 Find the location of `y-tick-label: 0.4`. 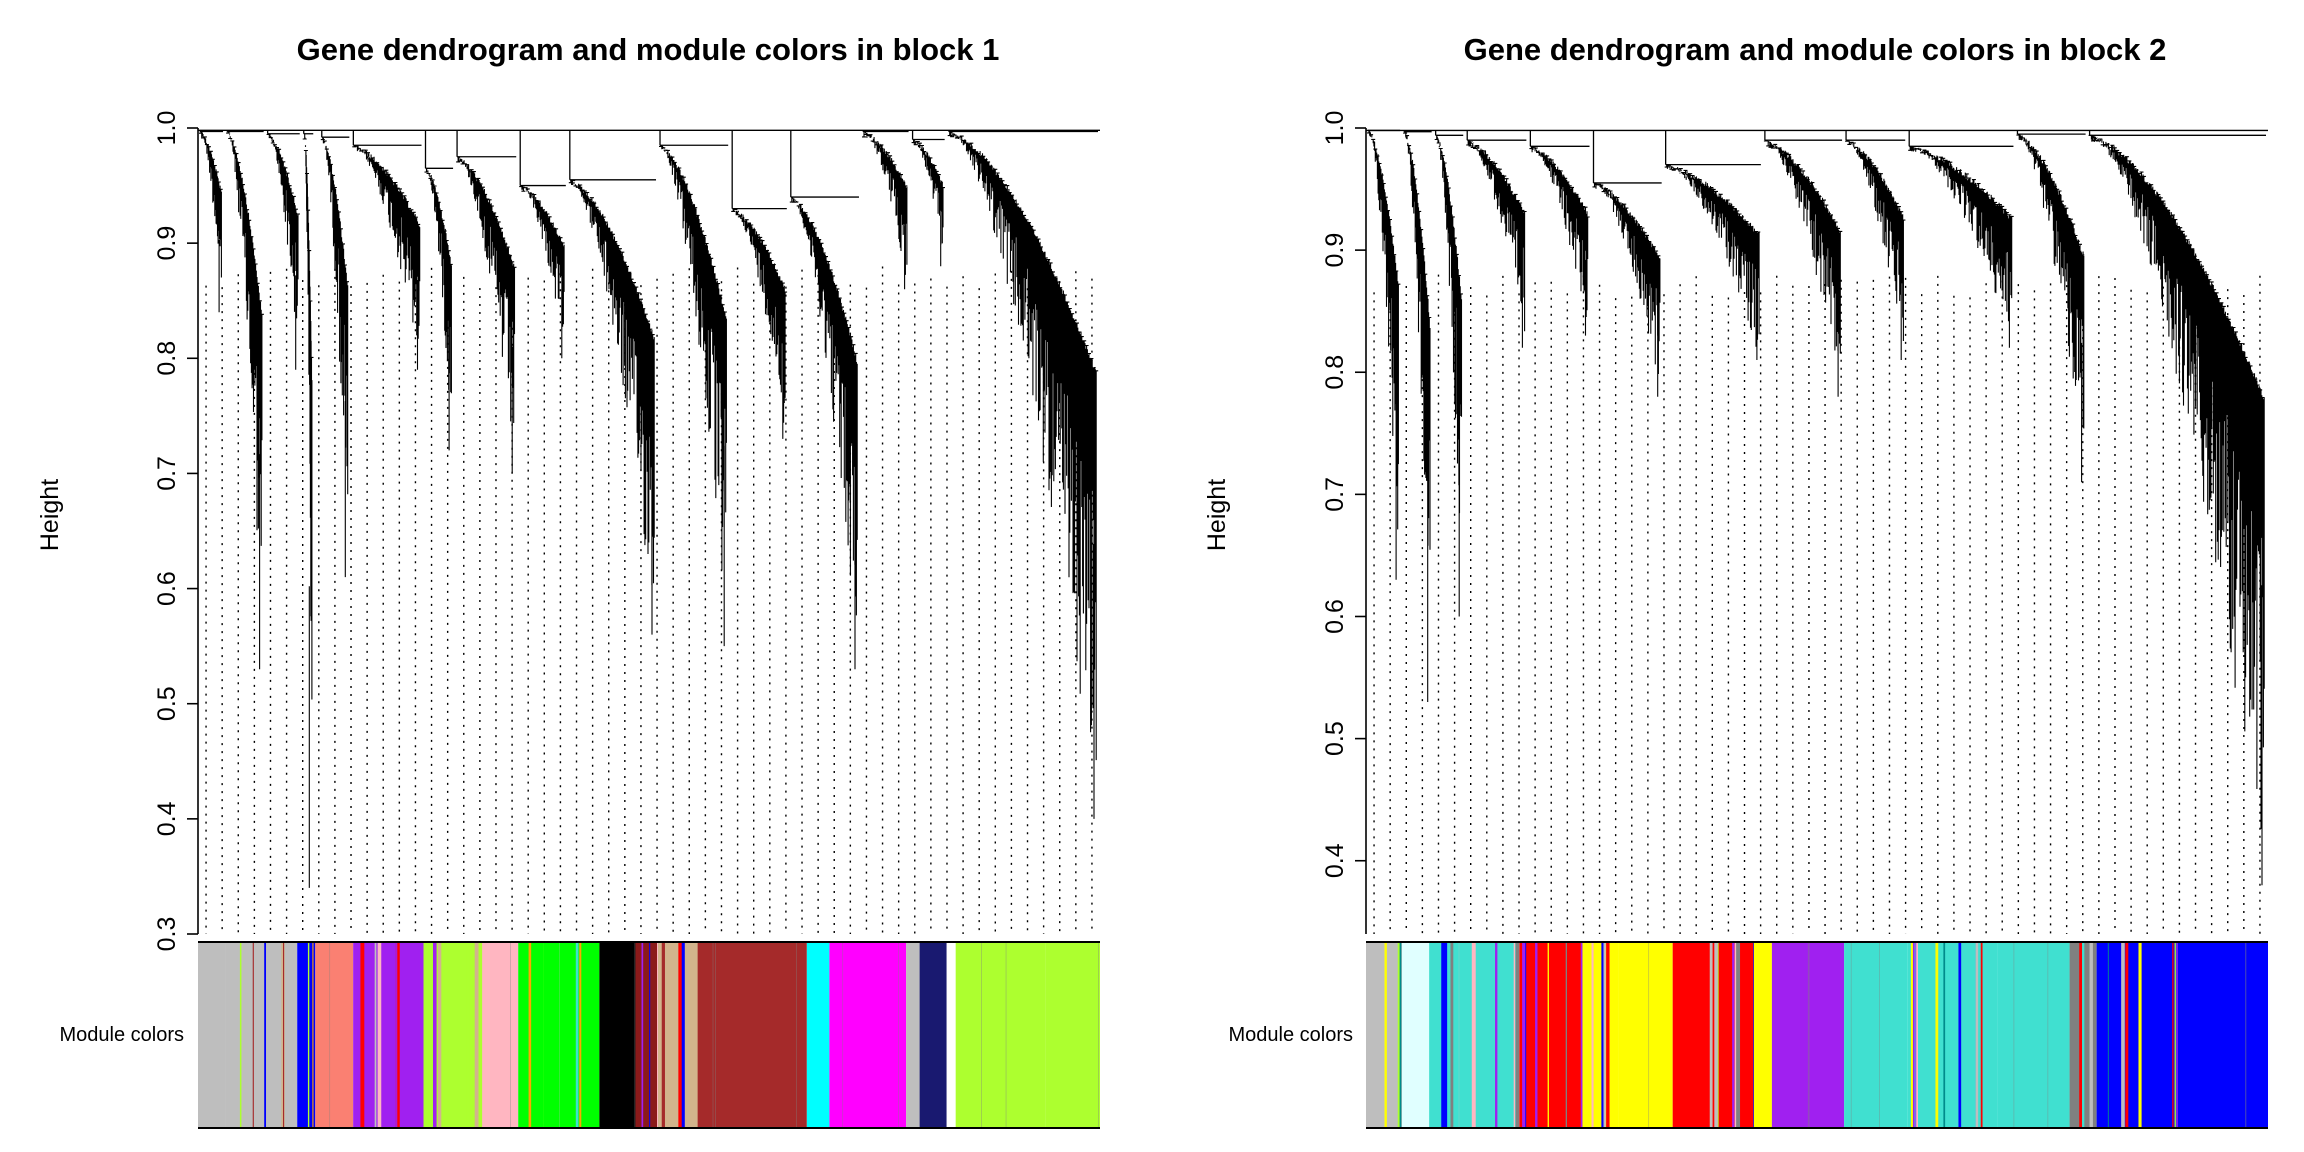

y-tick-label: 0.4 is located at coordinates (167, 818).